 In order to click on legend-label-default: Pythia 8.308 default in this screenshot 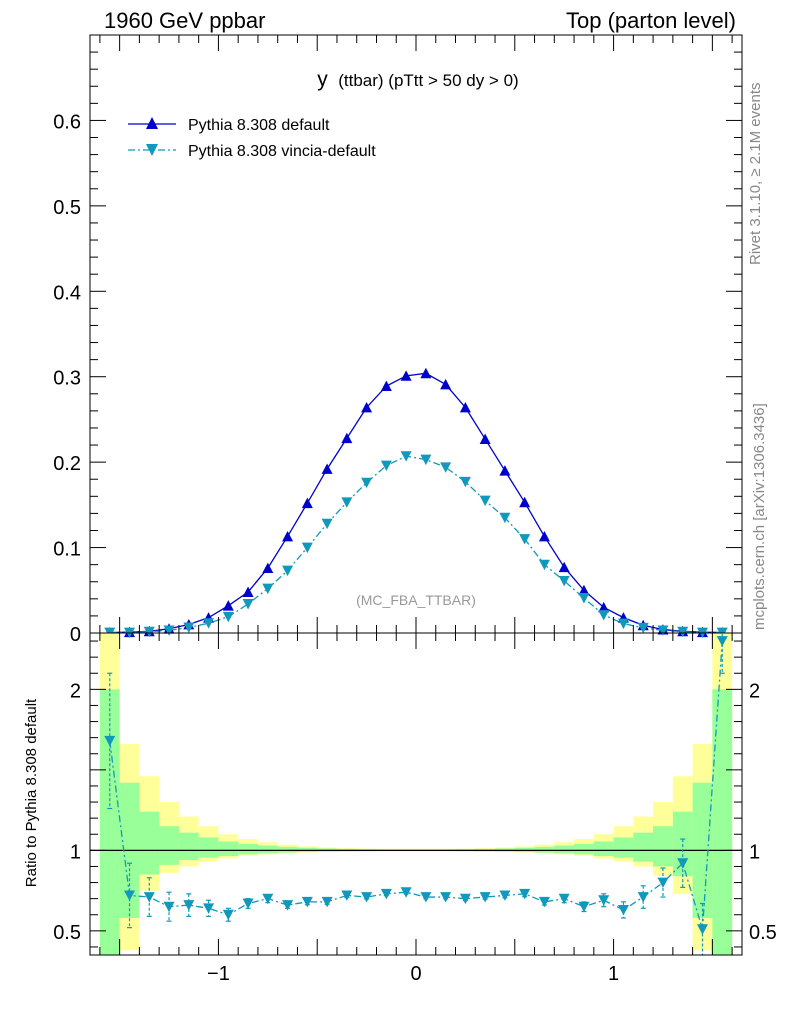, I will do `click(259, 125)`.